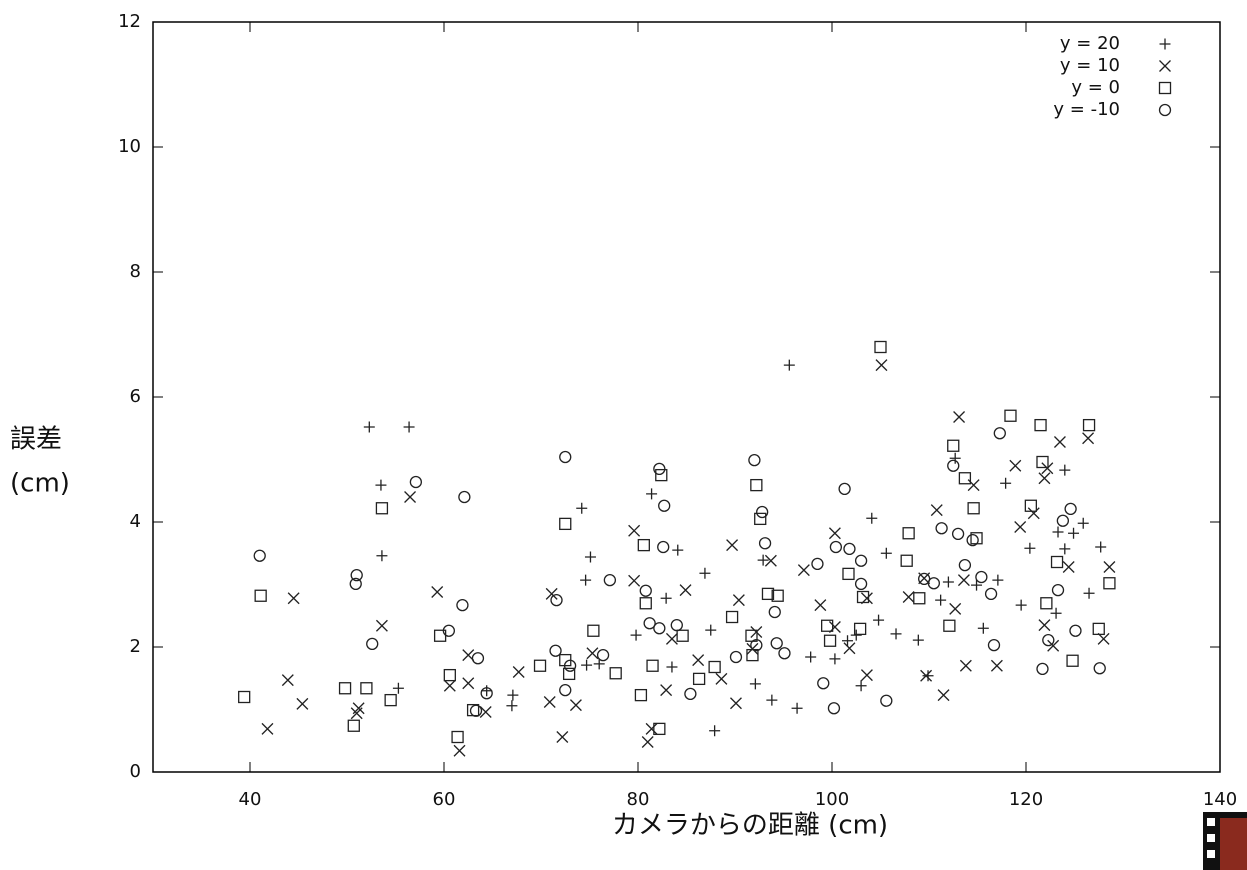 Image resolution: width=1247 pixels, height=870 pixels. I want to click on y-tick-label: 0, so click(135, 771).